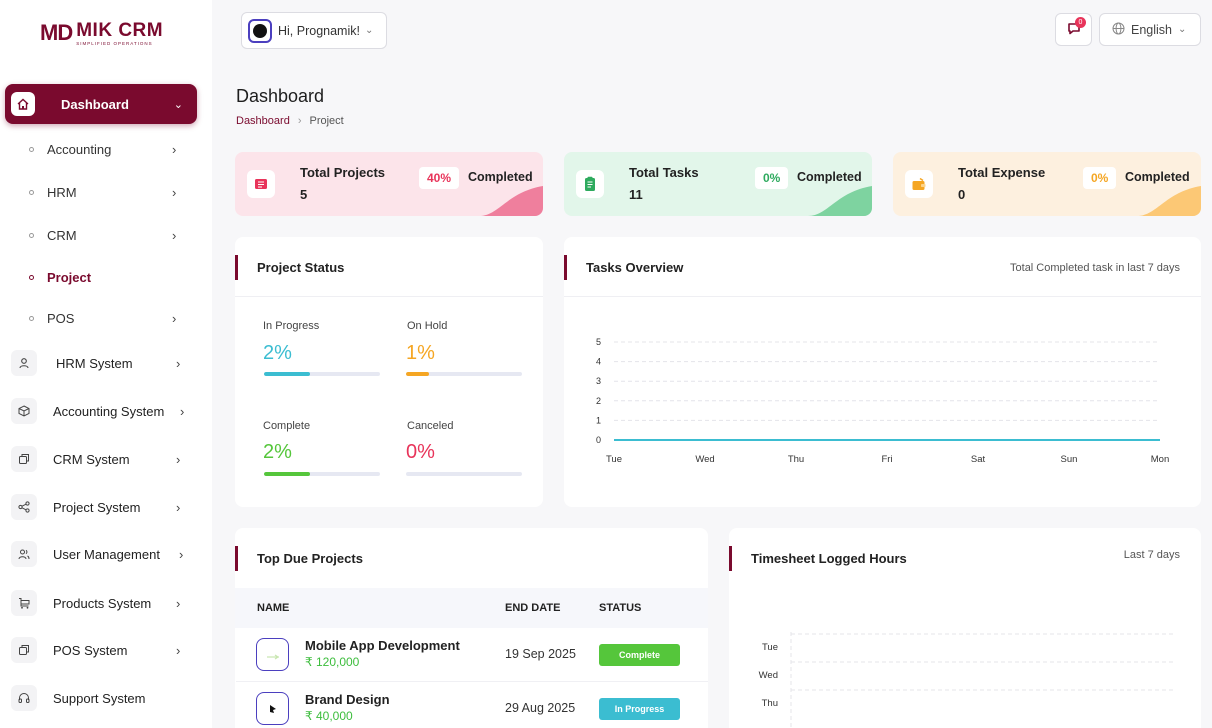 This screenshot has width=1212, height=728. What do you see at coordinates (102, 603) in the screenshot?
I see `sidebar-item-label: Products System` at bounding box center [102, 603].